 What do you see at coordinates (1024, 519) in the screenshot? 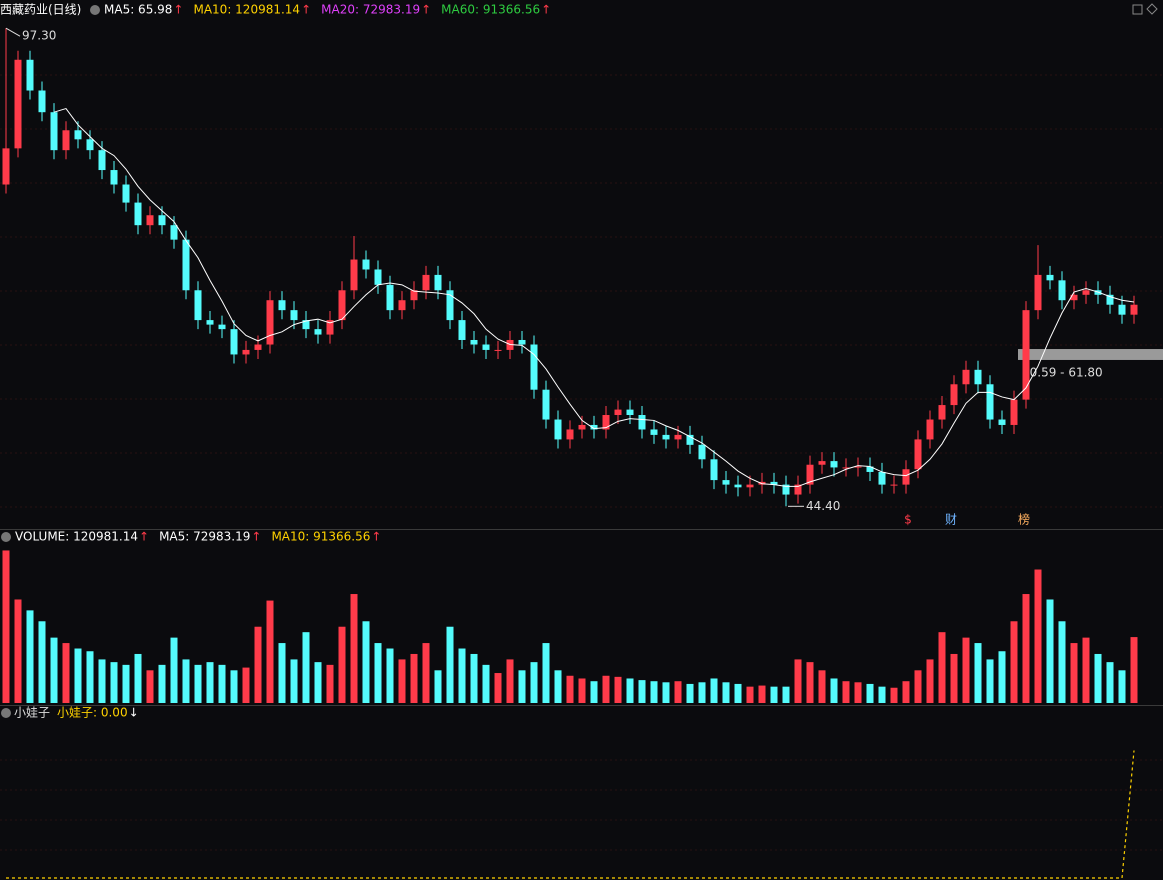
I see `event-marker: 榜` at bounding box center [1024, 519].